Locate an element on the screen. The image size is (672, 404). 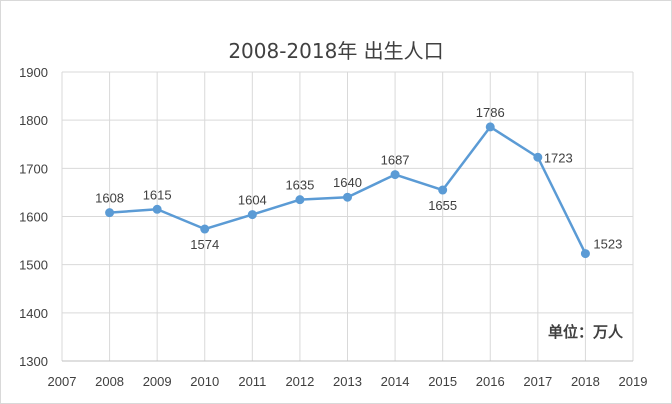
data-label: 1786 is located at coordinates (490, 112).